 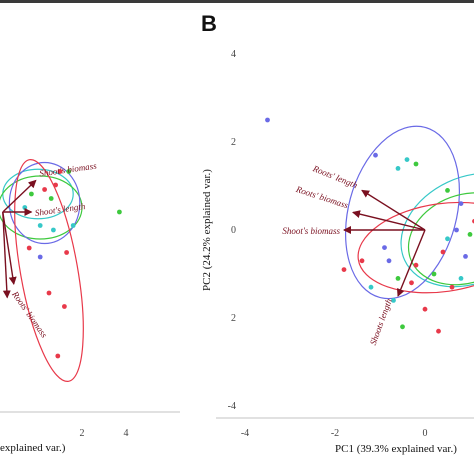 What do you see at coordinates (335, 433) in the screenshot?
I see `x-tick-label: -2` at bounding box center [335, 433].